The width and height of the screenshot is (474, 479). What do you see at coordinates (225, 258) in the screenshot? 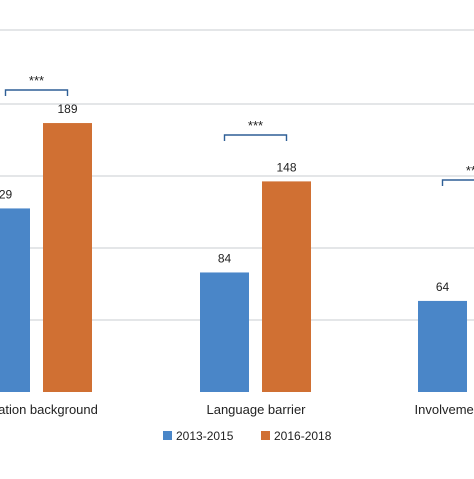
I see `data-label-1-2: 84` at bounding box center [225, 258].